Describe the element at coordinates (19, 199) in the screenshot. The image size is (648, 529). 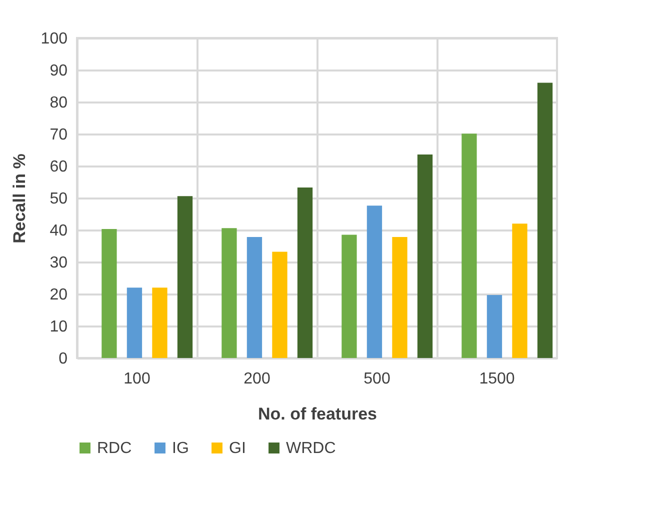
I see `y-axis-title: Recall in %` at that location.